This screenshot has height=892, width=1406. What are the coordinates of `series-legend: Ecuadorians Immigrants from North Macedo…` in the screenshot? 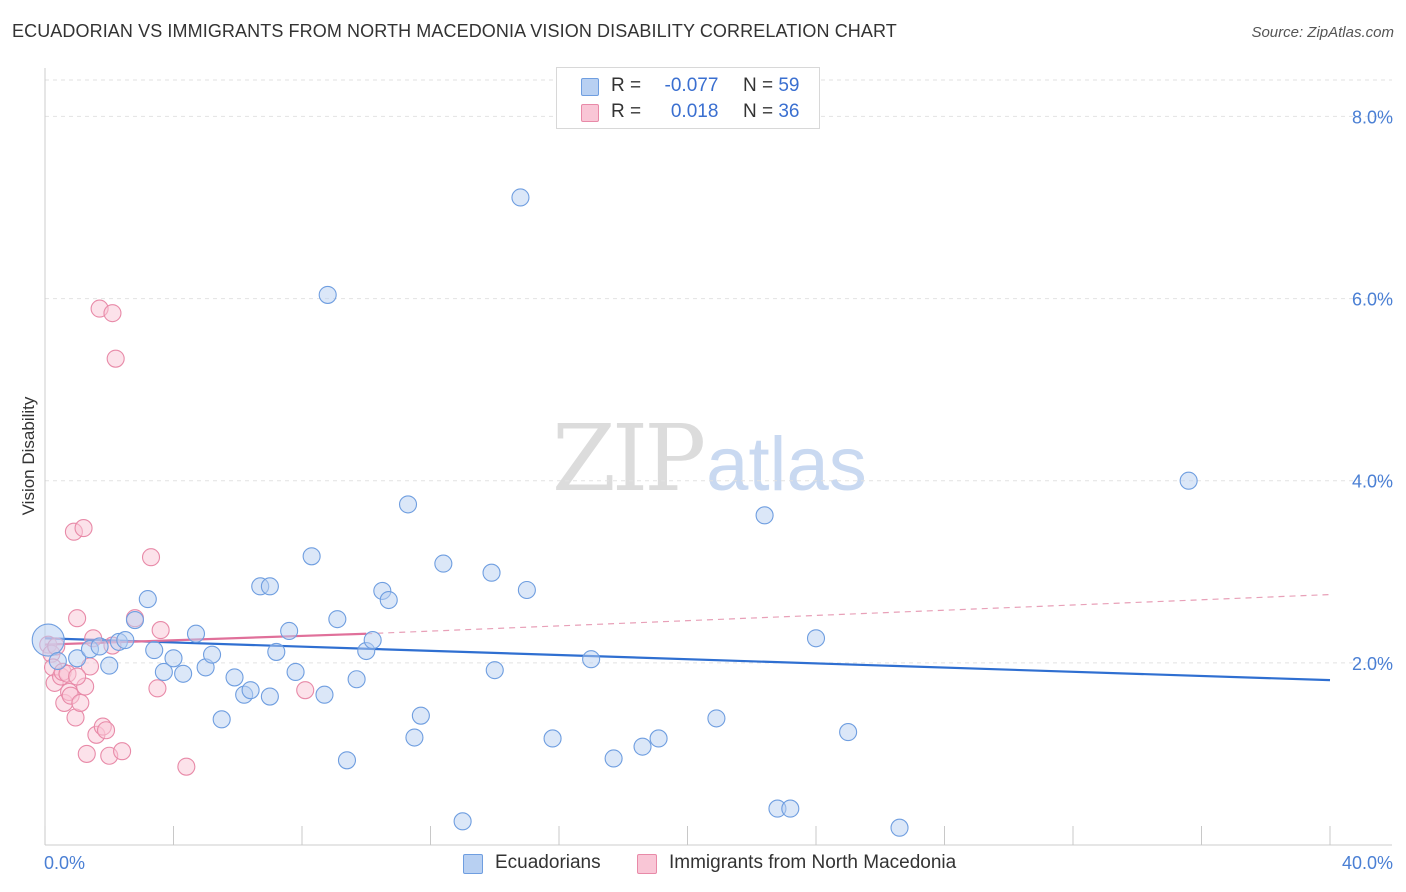 It's located at (703, 865).